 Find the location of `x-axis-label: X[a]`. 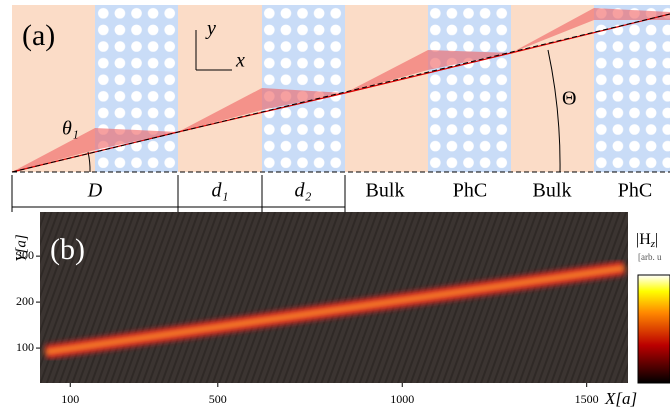

x-axis-label: X[a] is located at coordinates (620, 398).